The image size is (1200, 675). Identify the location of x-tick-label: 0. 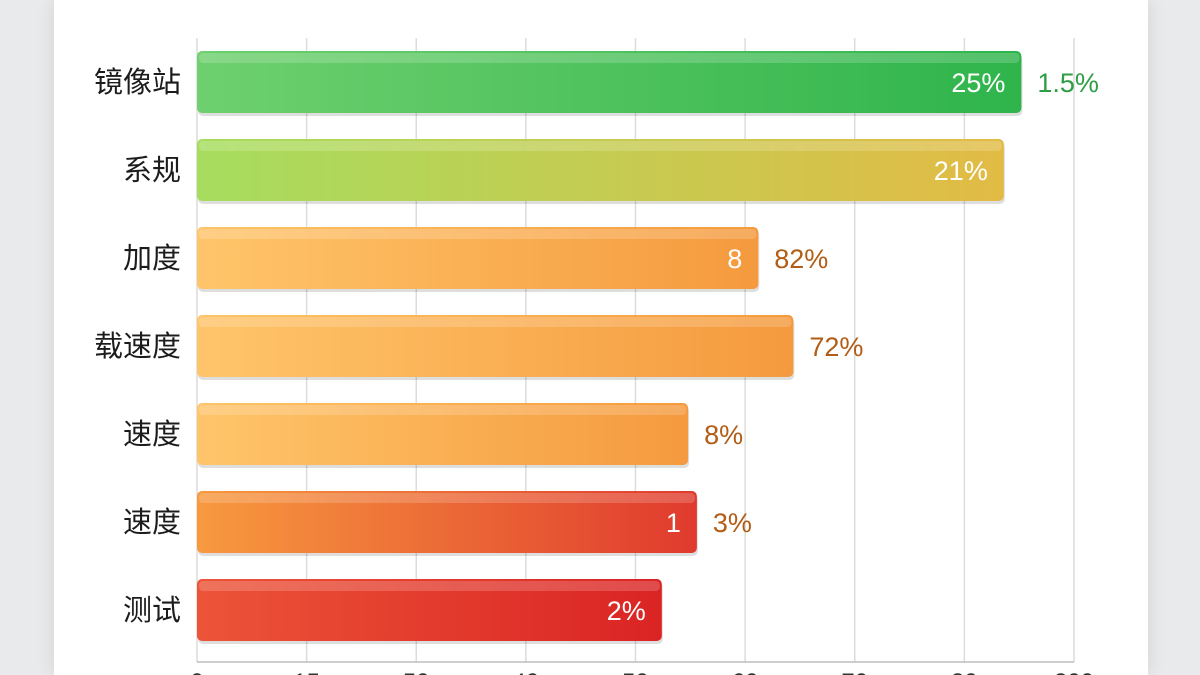
(196, 672).